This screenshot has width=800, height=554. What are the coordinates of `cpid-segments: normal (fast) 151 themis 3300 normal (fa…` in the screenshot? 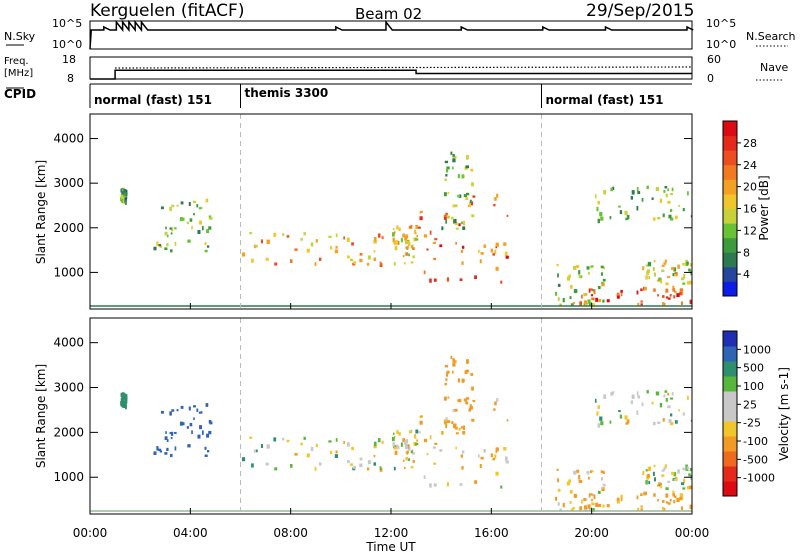 It's located at (376, 96).